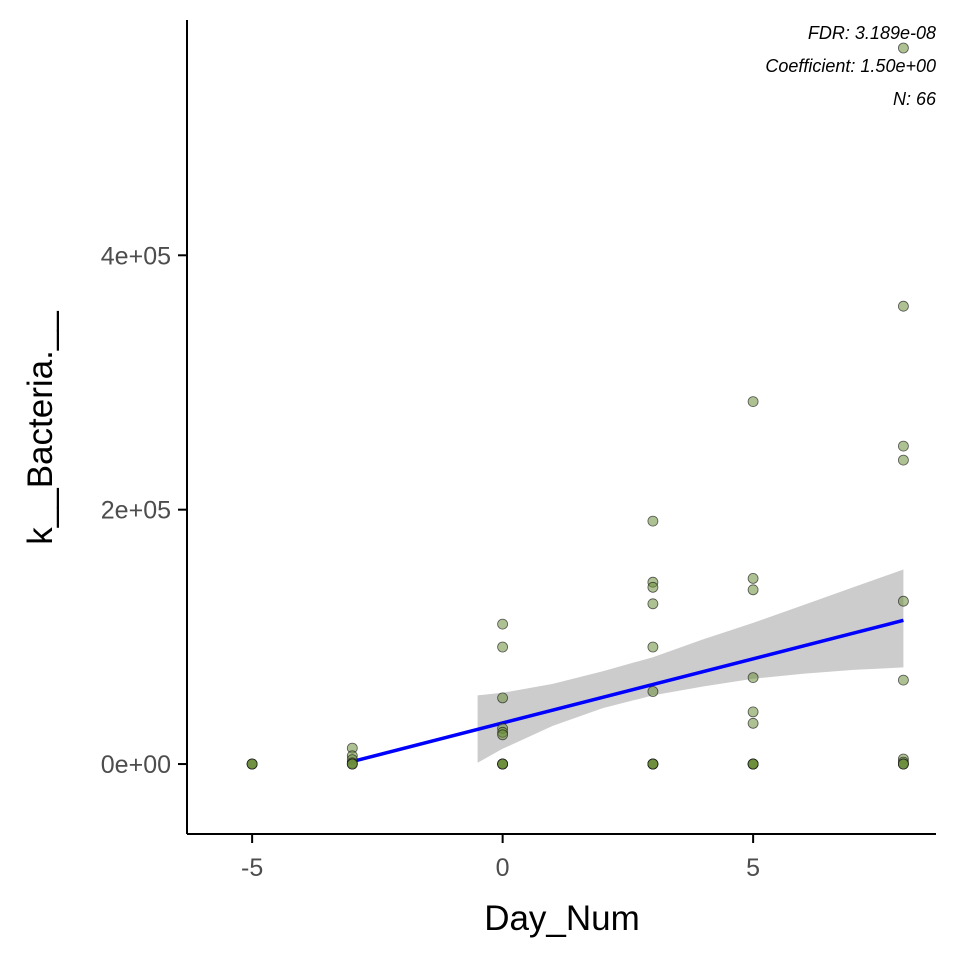 This screenshot has width=960, height=960. Describe the element at coordinates (915, 99) in the screenshot. I see `n-annotation: N: 66` at that location.